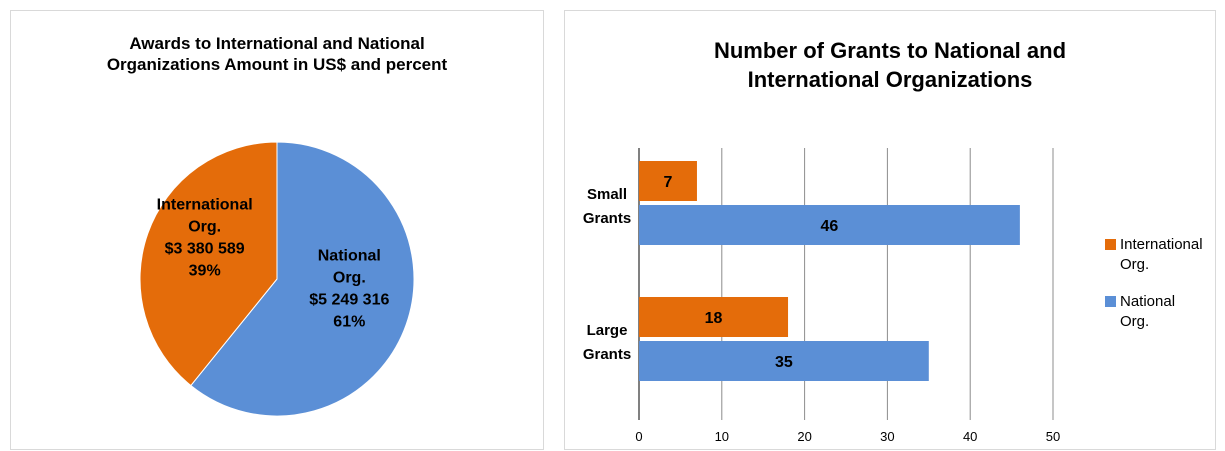  Describe the element at coordinates (887, 436) in the screenshot. I see `x-tick-label: 30` at that location.